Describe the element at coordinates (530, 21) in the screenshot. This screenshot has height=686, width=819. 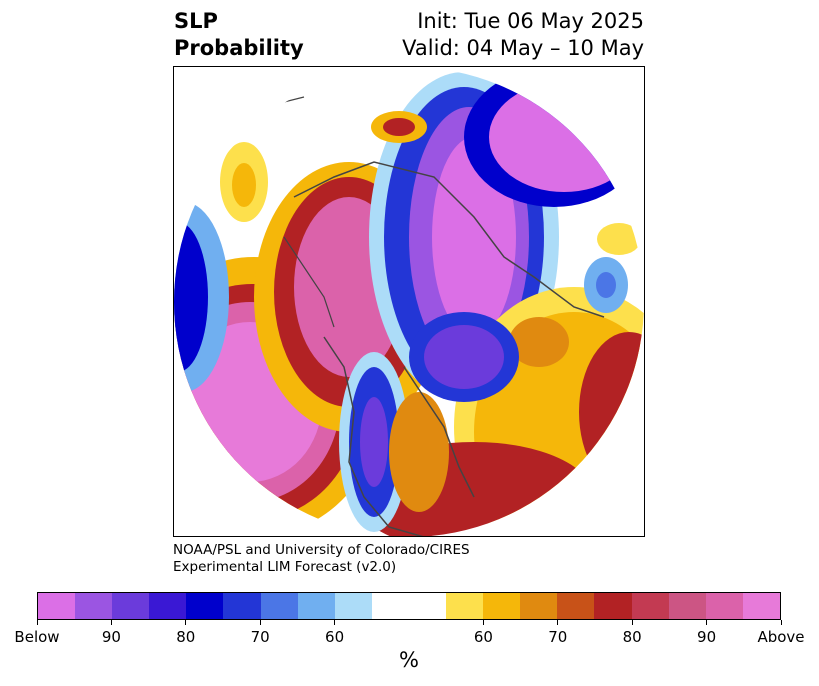
I see `init-date: Init: Tue 06 May 2025` at that location.